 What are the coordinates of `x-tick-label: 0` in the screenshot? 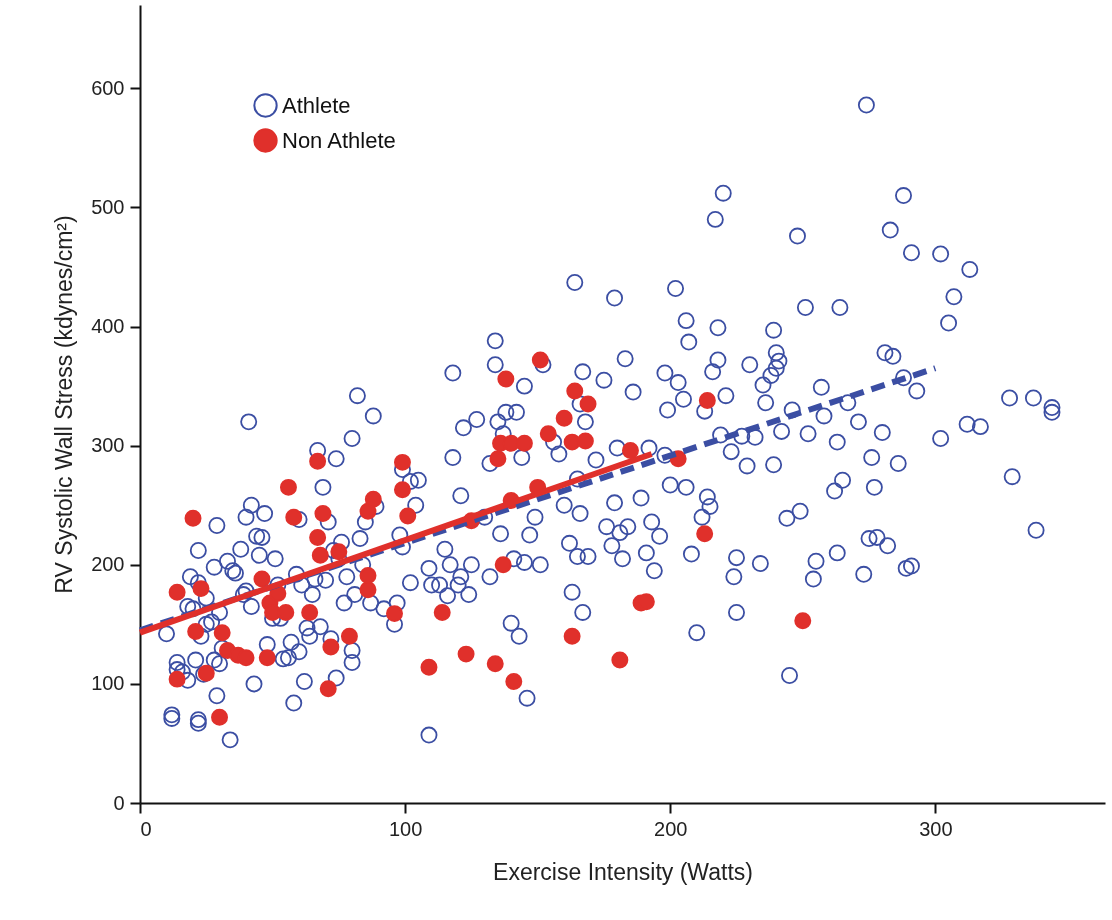 It's located at (146, 828).